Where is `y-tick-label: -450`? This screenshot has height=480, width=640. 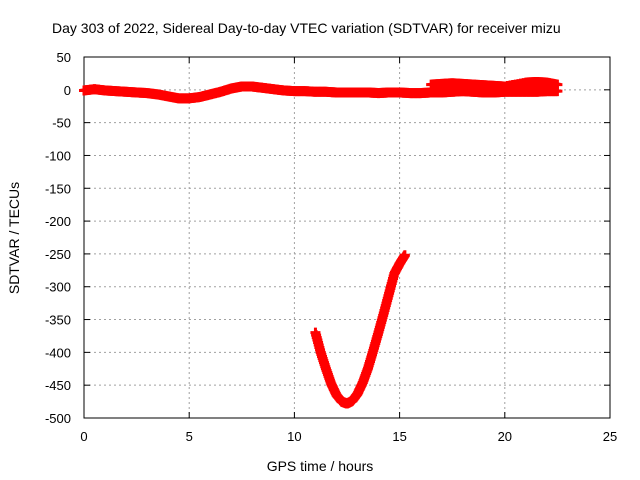 y-tick-label: -450 is located at coordinates (58, 385).